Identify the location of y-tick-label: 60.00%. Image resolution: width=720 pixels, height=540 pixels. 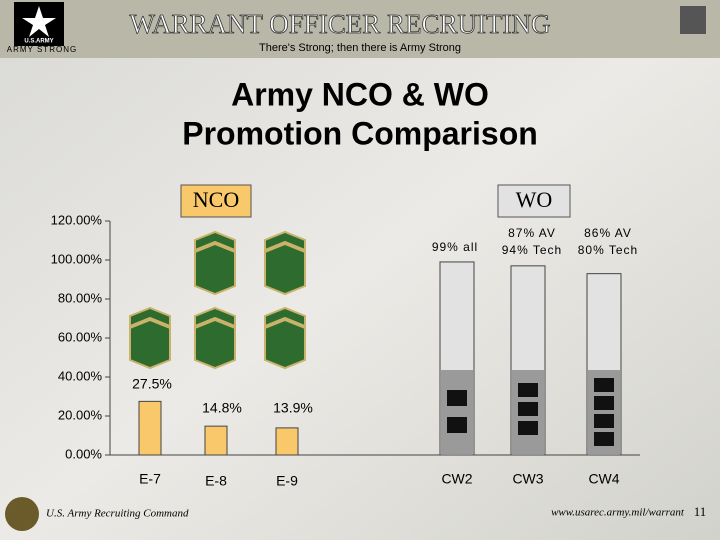
(80, 336).